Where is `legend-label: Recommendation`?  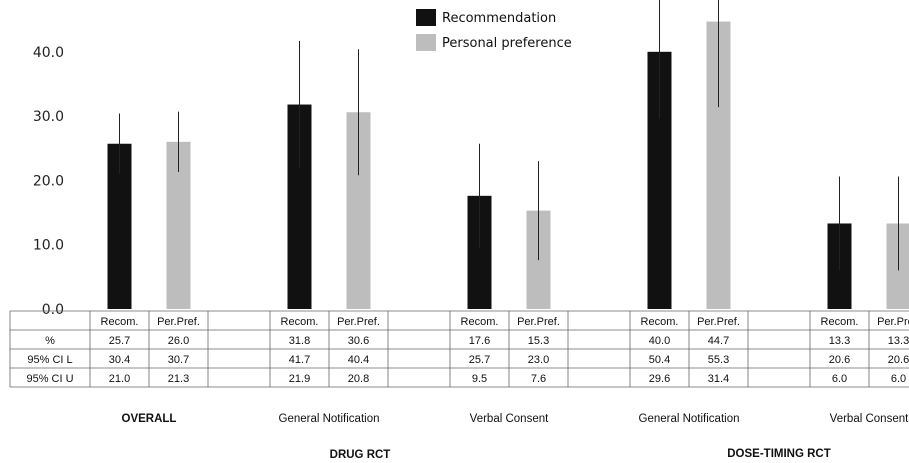 legend-label: Recommendation is located at coordinates (499, 18).